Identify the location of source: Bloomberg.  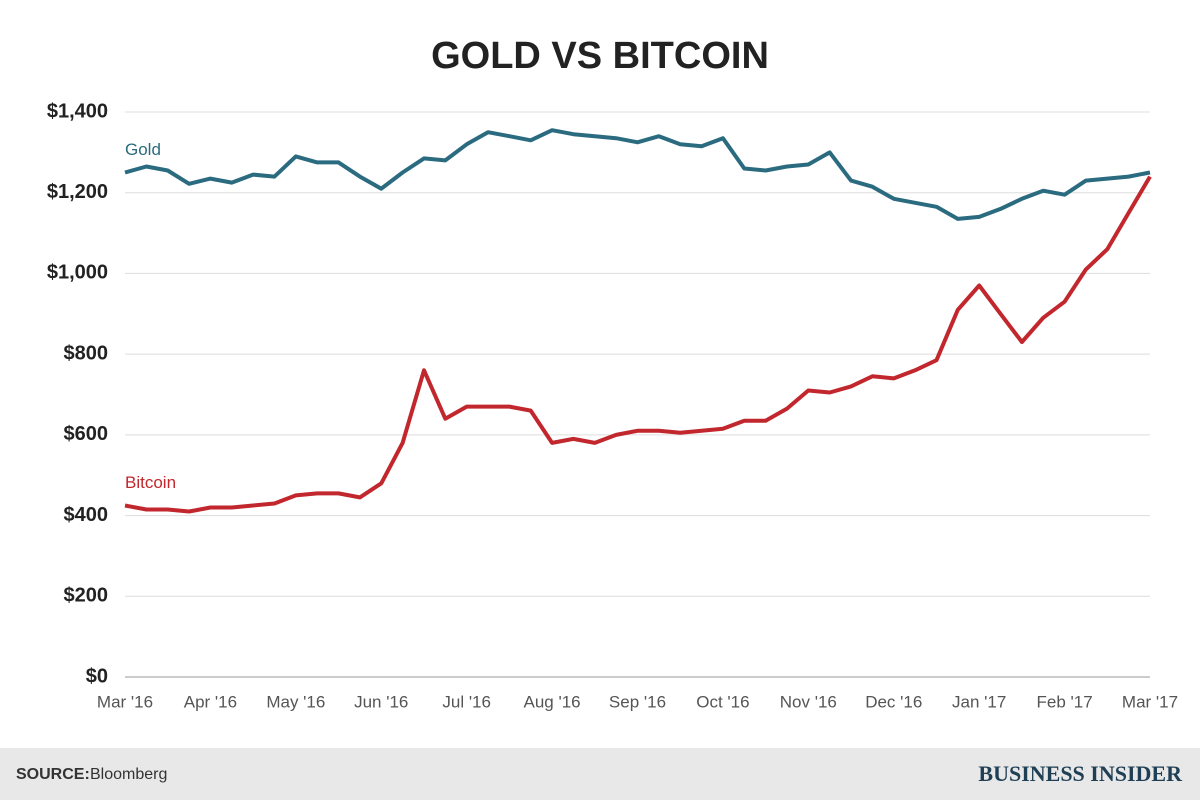
(128, 774).